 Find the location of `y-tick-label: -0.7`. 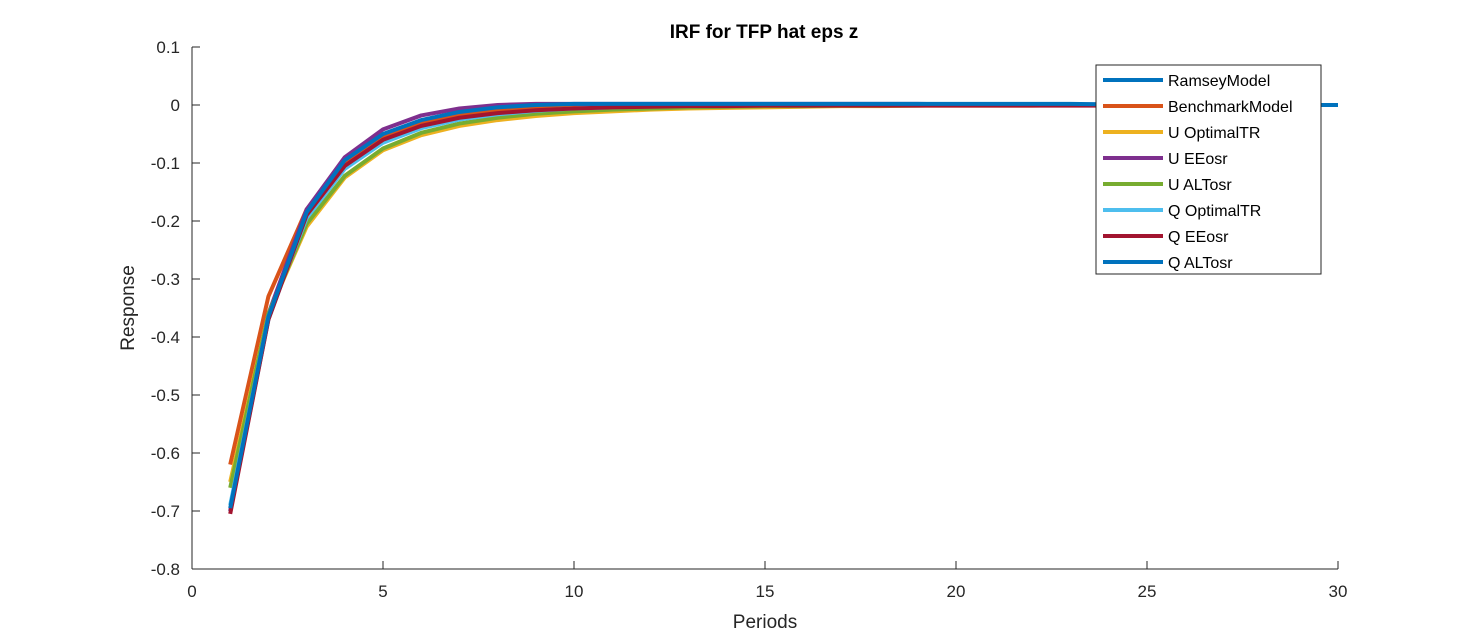

y-tick-label: -0.7 is located at coordinates (165, 511).